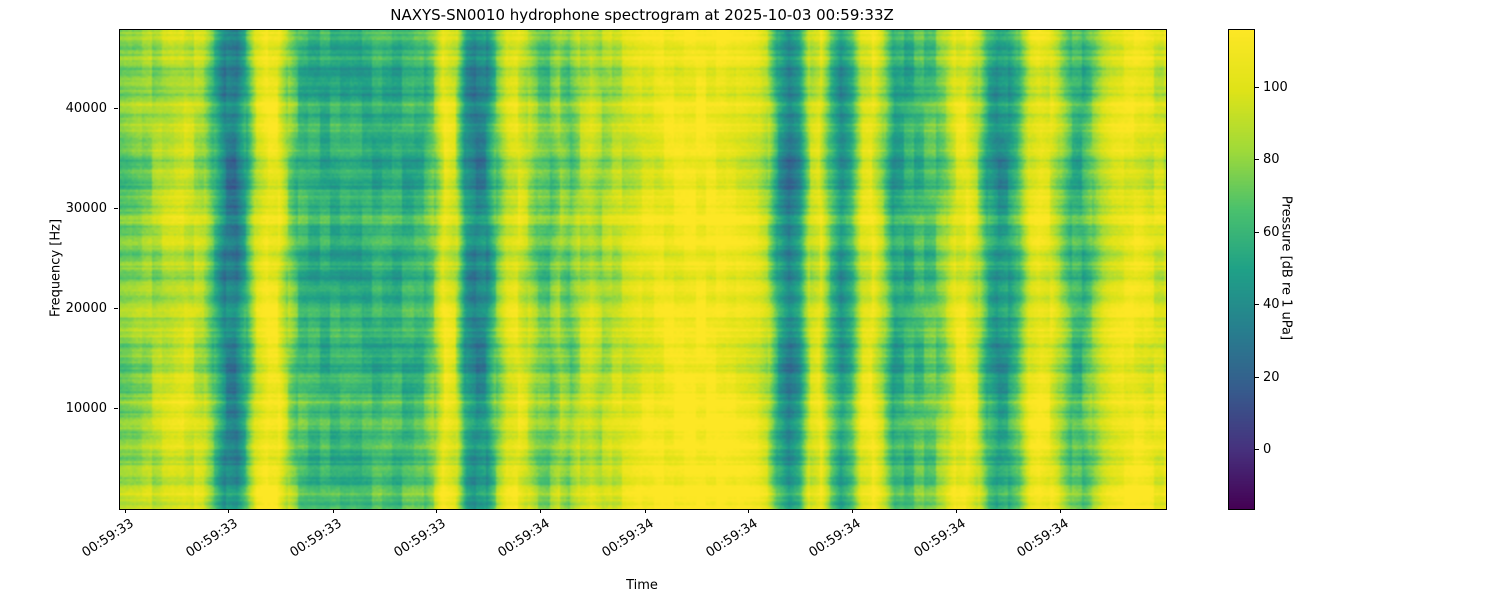 Image resolution: width=1500 pixels, height=600 pixels. I want to click on colorbar-label: Pressure [dB re 1 uPa], so click(1286, 268).